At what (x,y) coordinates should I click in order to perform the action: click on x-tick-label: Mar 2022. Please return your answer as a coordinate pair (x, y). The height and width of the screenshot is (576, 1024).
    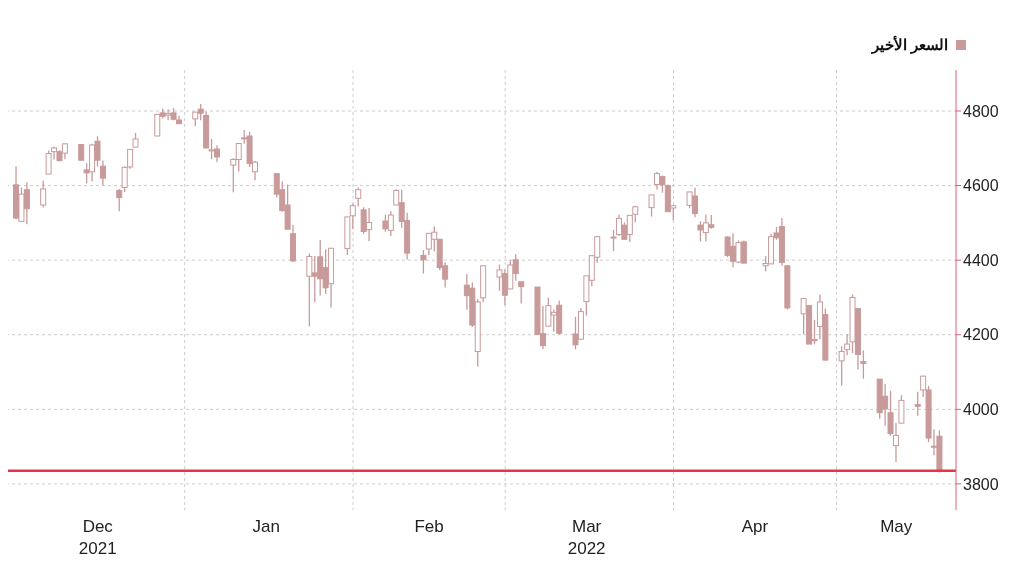
    Looking at the image, I should click on (586, 537).